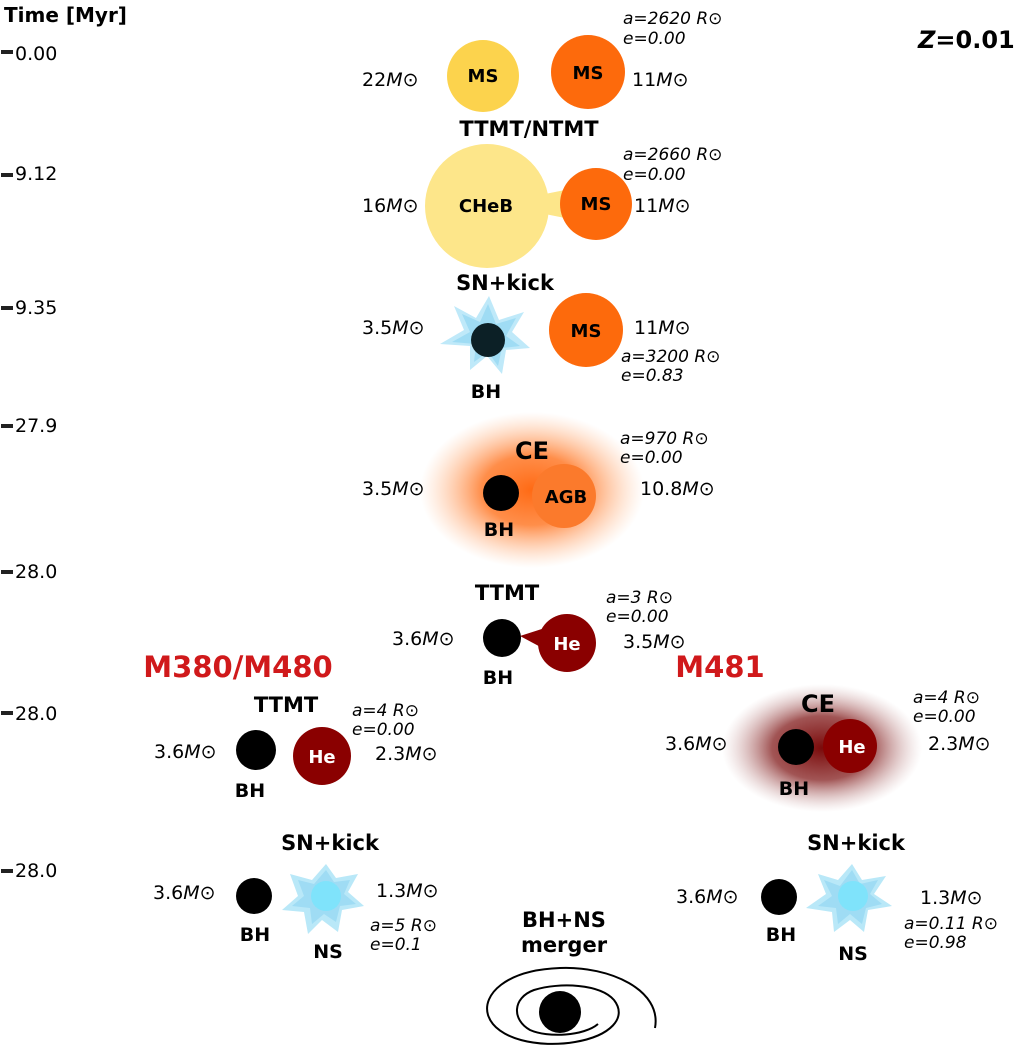 The width and height of the screenshot is (1025, 1058). I want to click on sun-symbol: ⊙, so click(411, 80).